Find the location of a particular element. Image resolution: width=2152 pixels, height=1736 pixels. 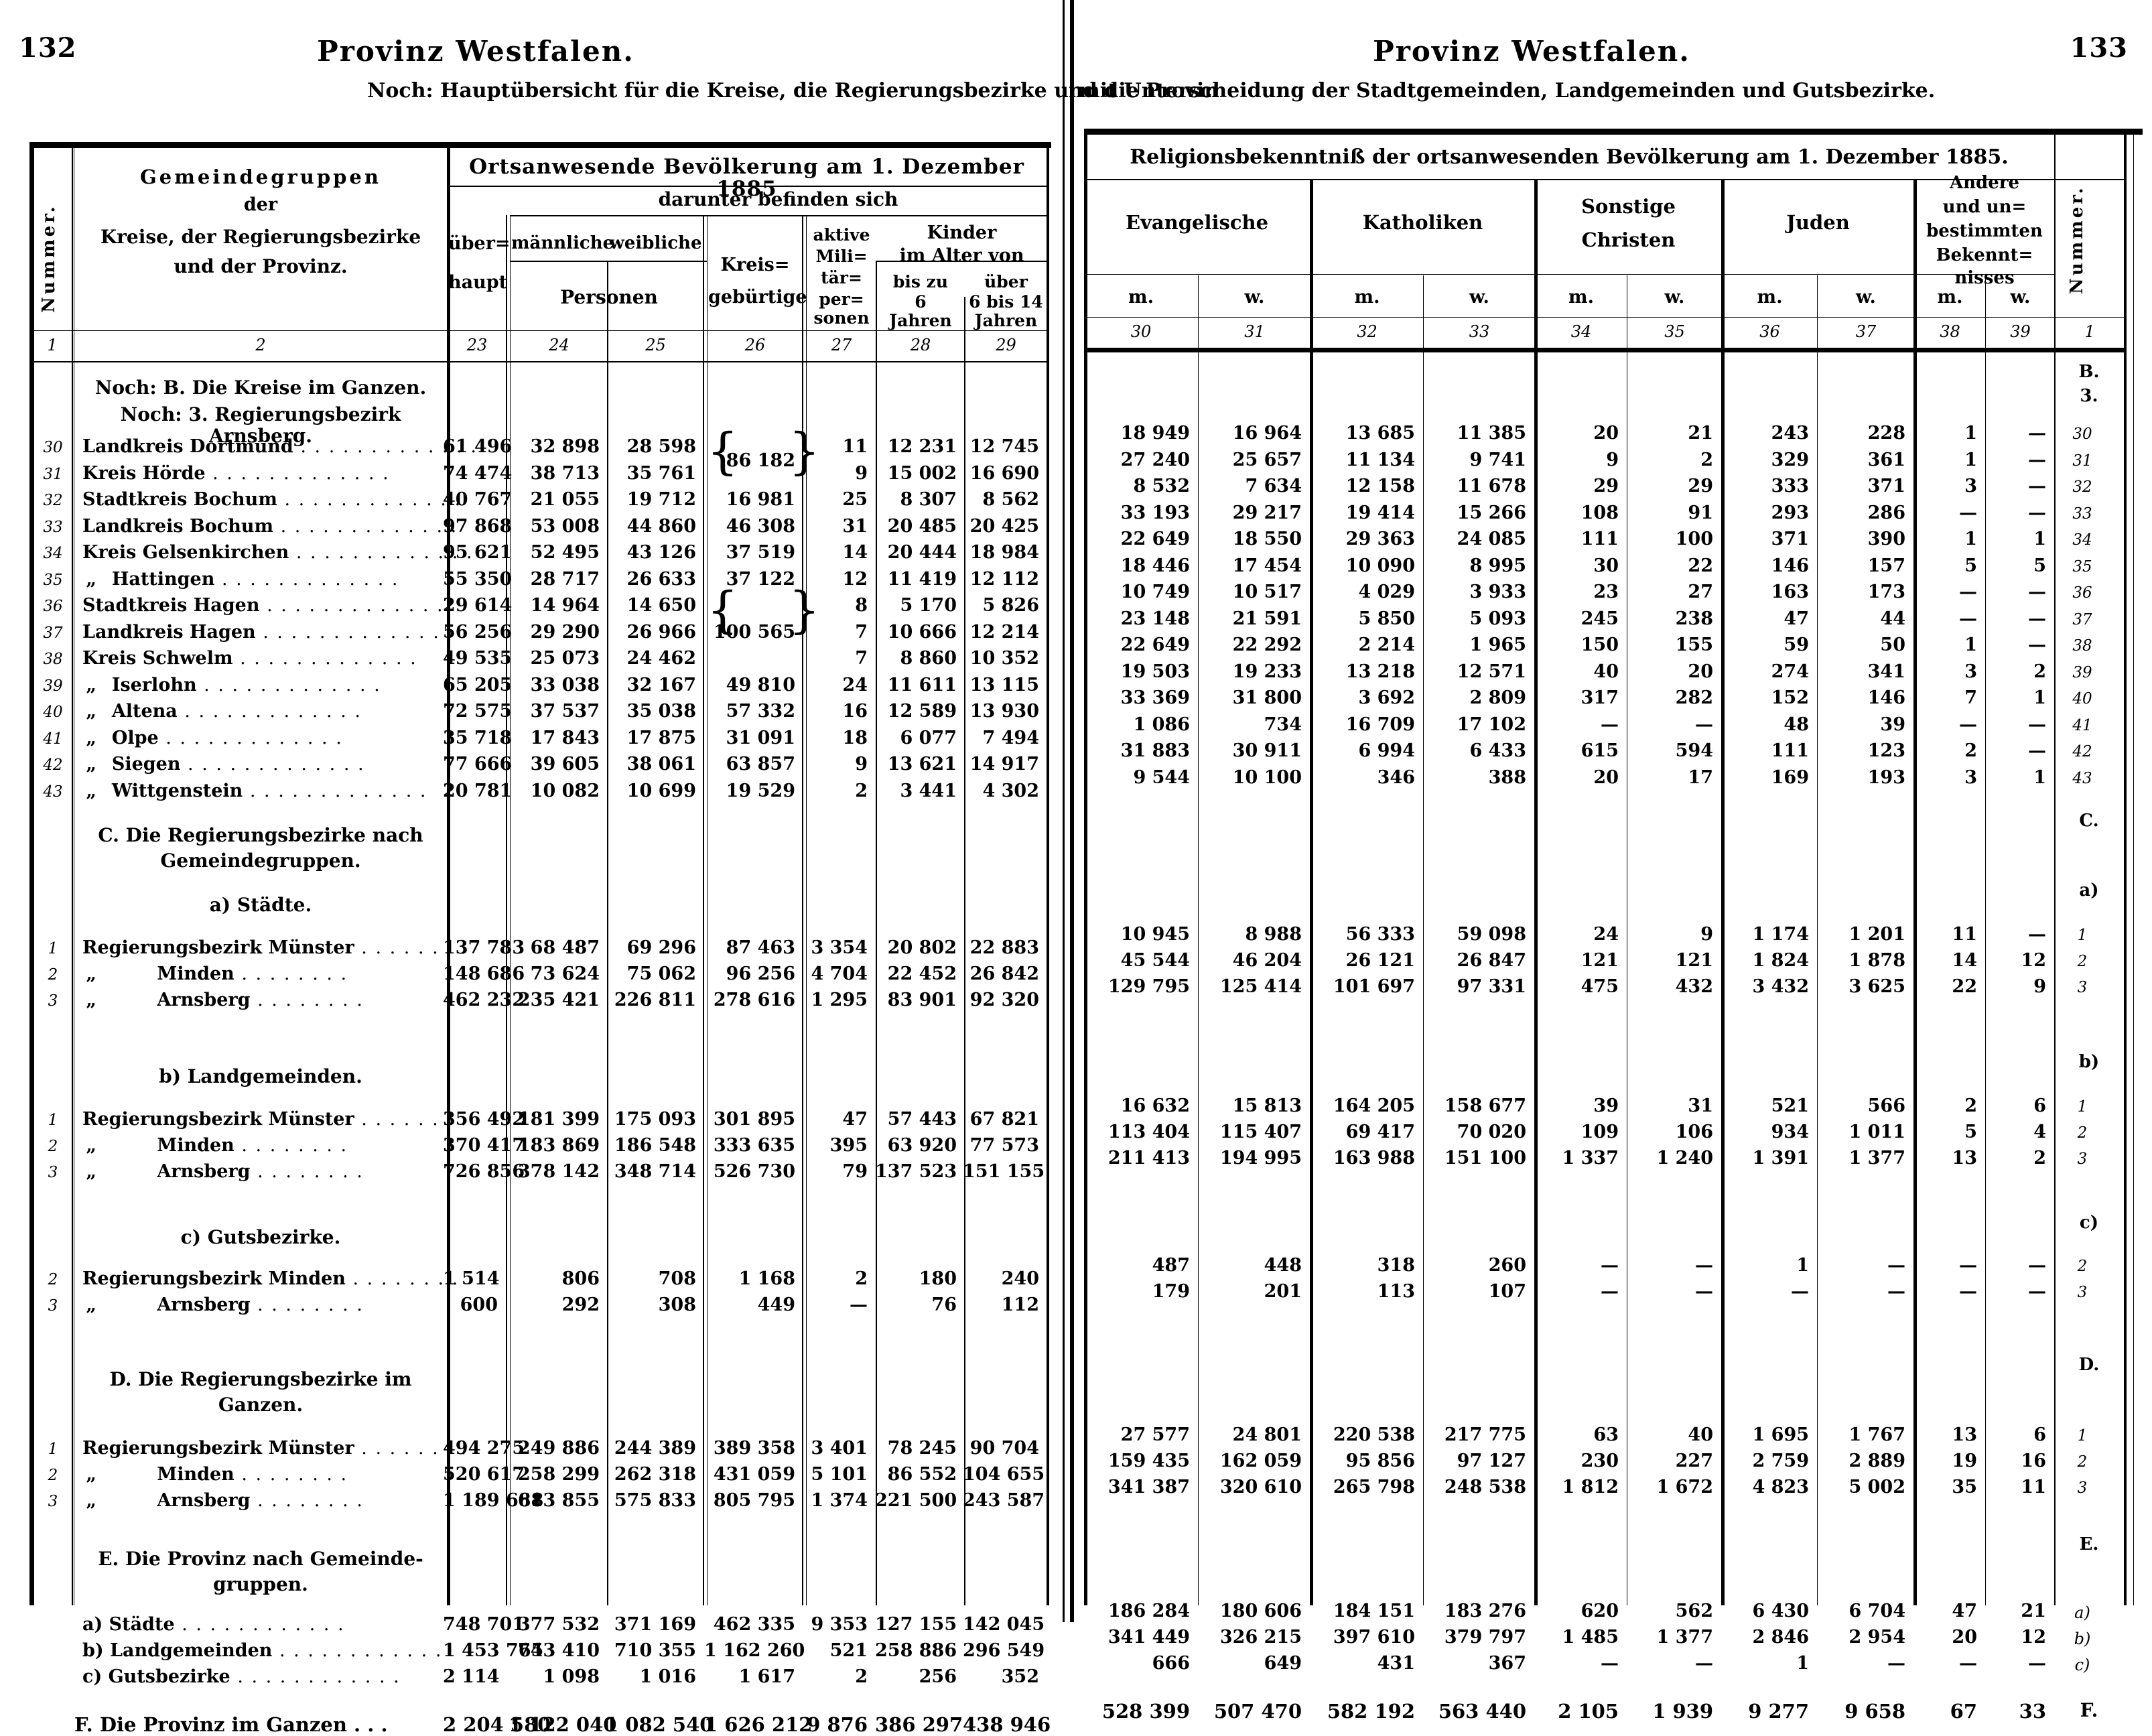

cell-right-35: 432 is located at coordinates (1694, 986).